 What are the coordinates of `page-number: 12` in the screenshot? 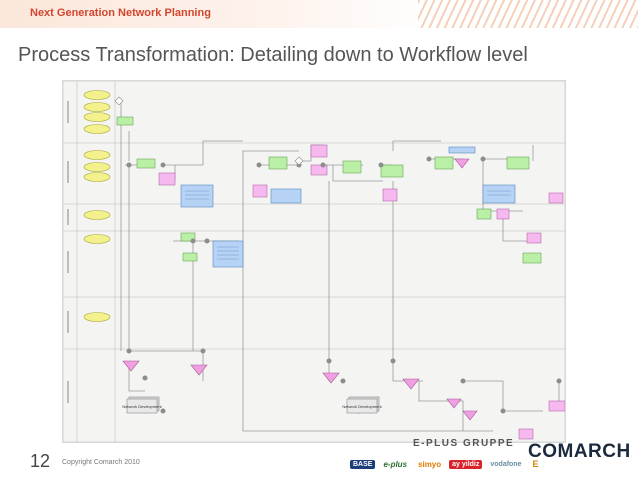 It's located at (40, 461).